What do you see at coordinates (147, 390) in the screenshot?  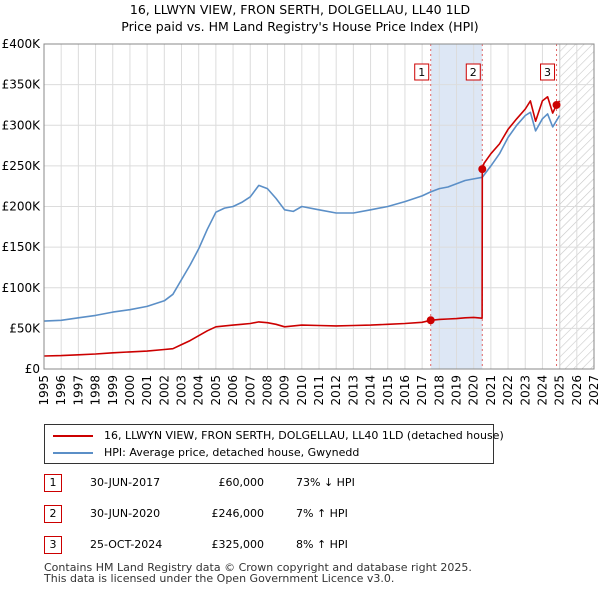 I see `x-tick-label: 2001` at bounding box center [147, 390].